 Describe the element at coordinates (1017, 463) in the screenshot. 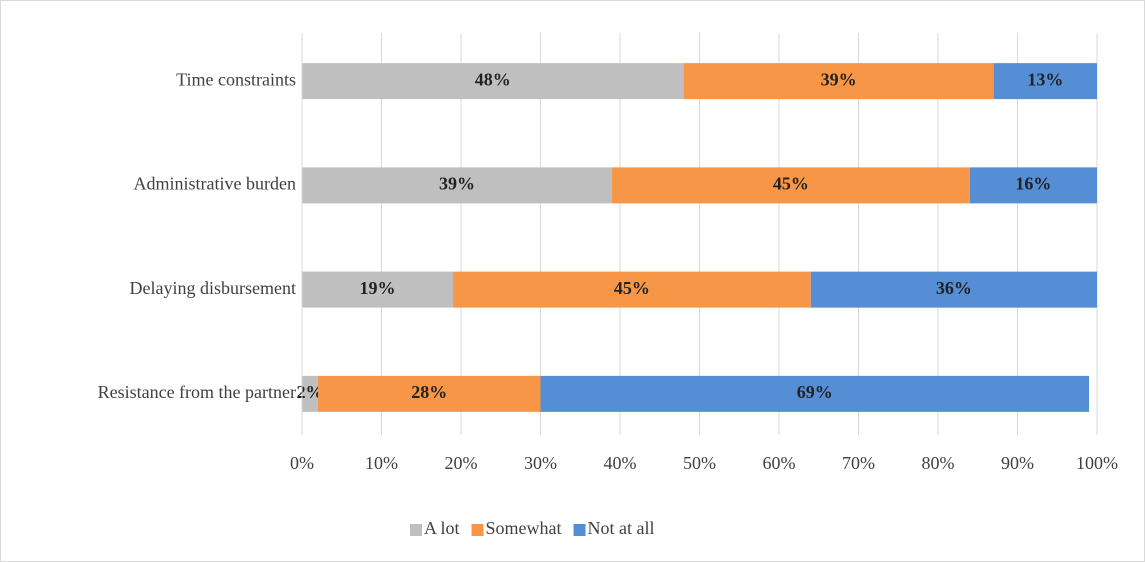

I see `x-tick-label: 90%` at that location.